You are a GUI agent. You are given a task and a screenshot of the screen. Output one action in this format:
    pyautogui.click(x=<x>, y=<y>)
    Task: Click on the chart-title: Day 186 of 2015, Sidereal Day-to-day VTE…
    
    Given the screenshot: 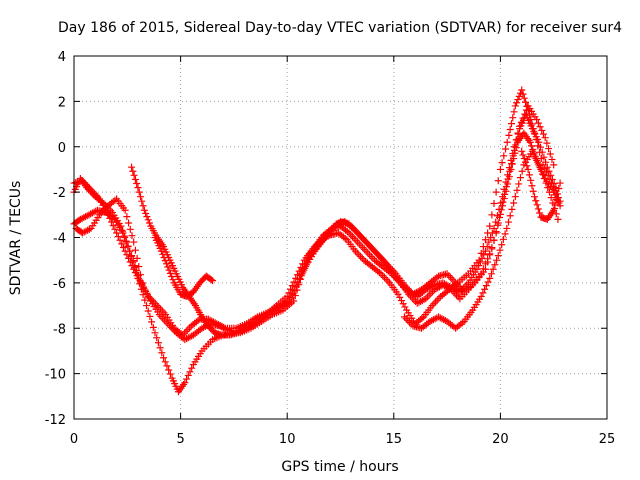 What is the action you would take?
    pyautogui.click(x=340, y=28)
    